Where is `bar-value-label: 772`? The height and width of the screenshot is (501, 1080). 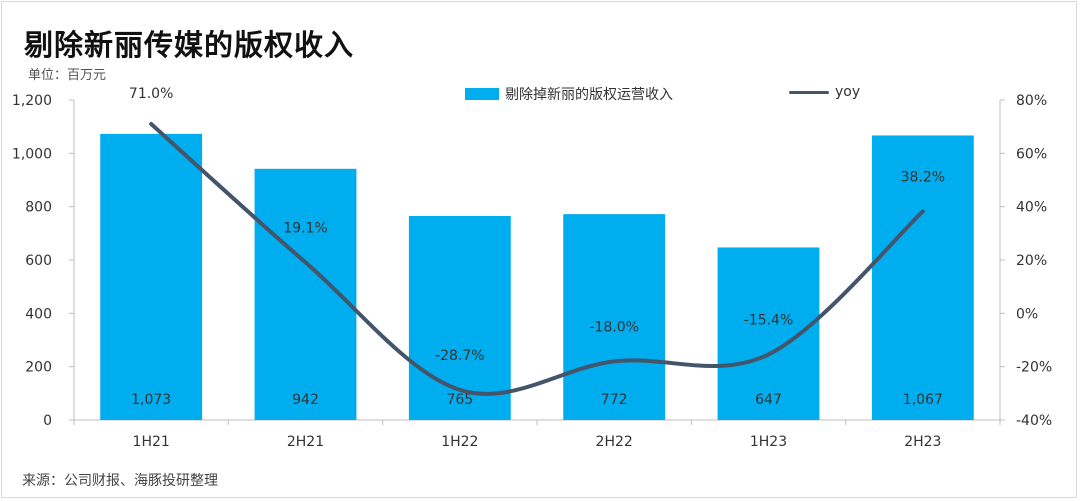 bar-value-label: 772 is located at coordinates (614, 400).